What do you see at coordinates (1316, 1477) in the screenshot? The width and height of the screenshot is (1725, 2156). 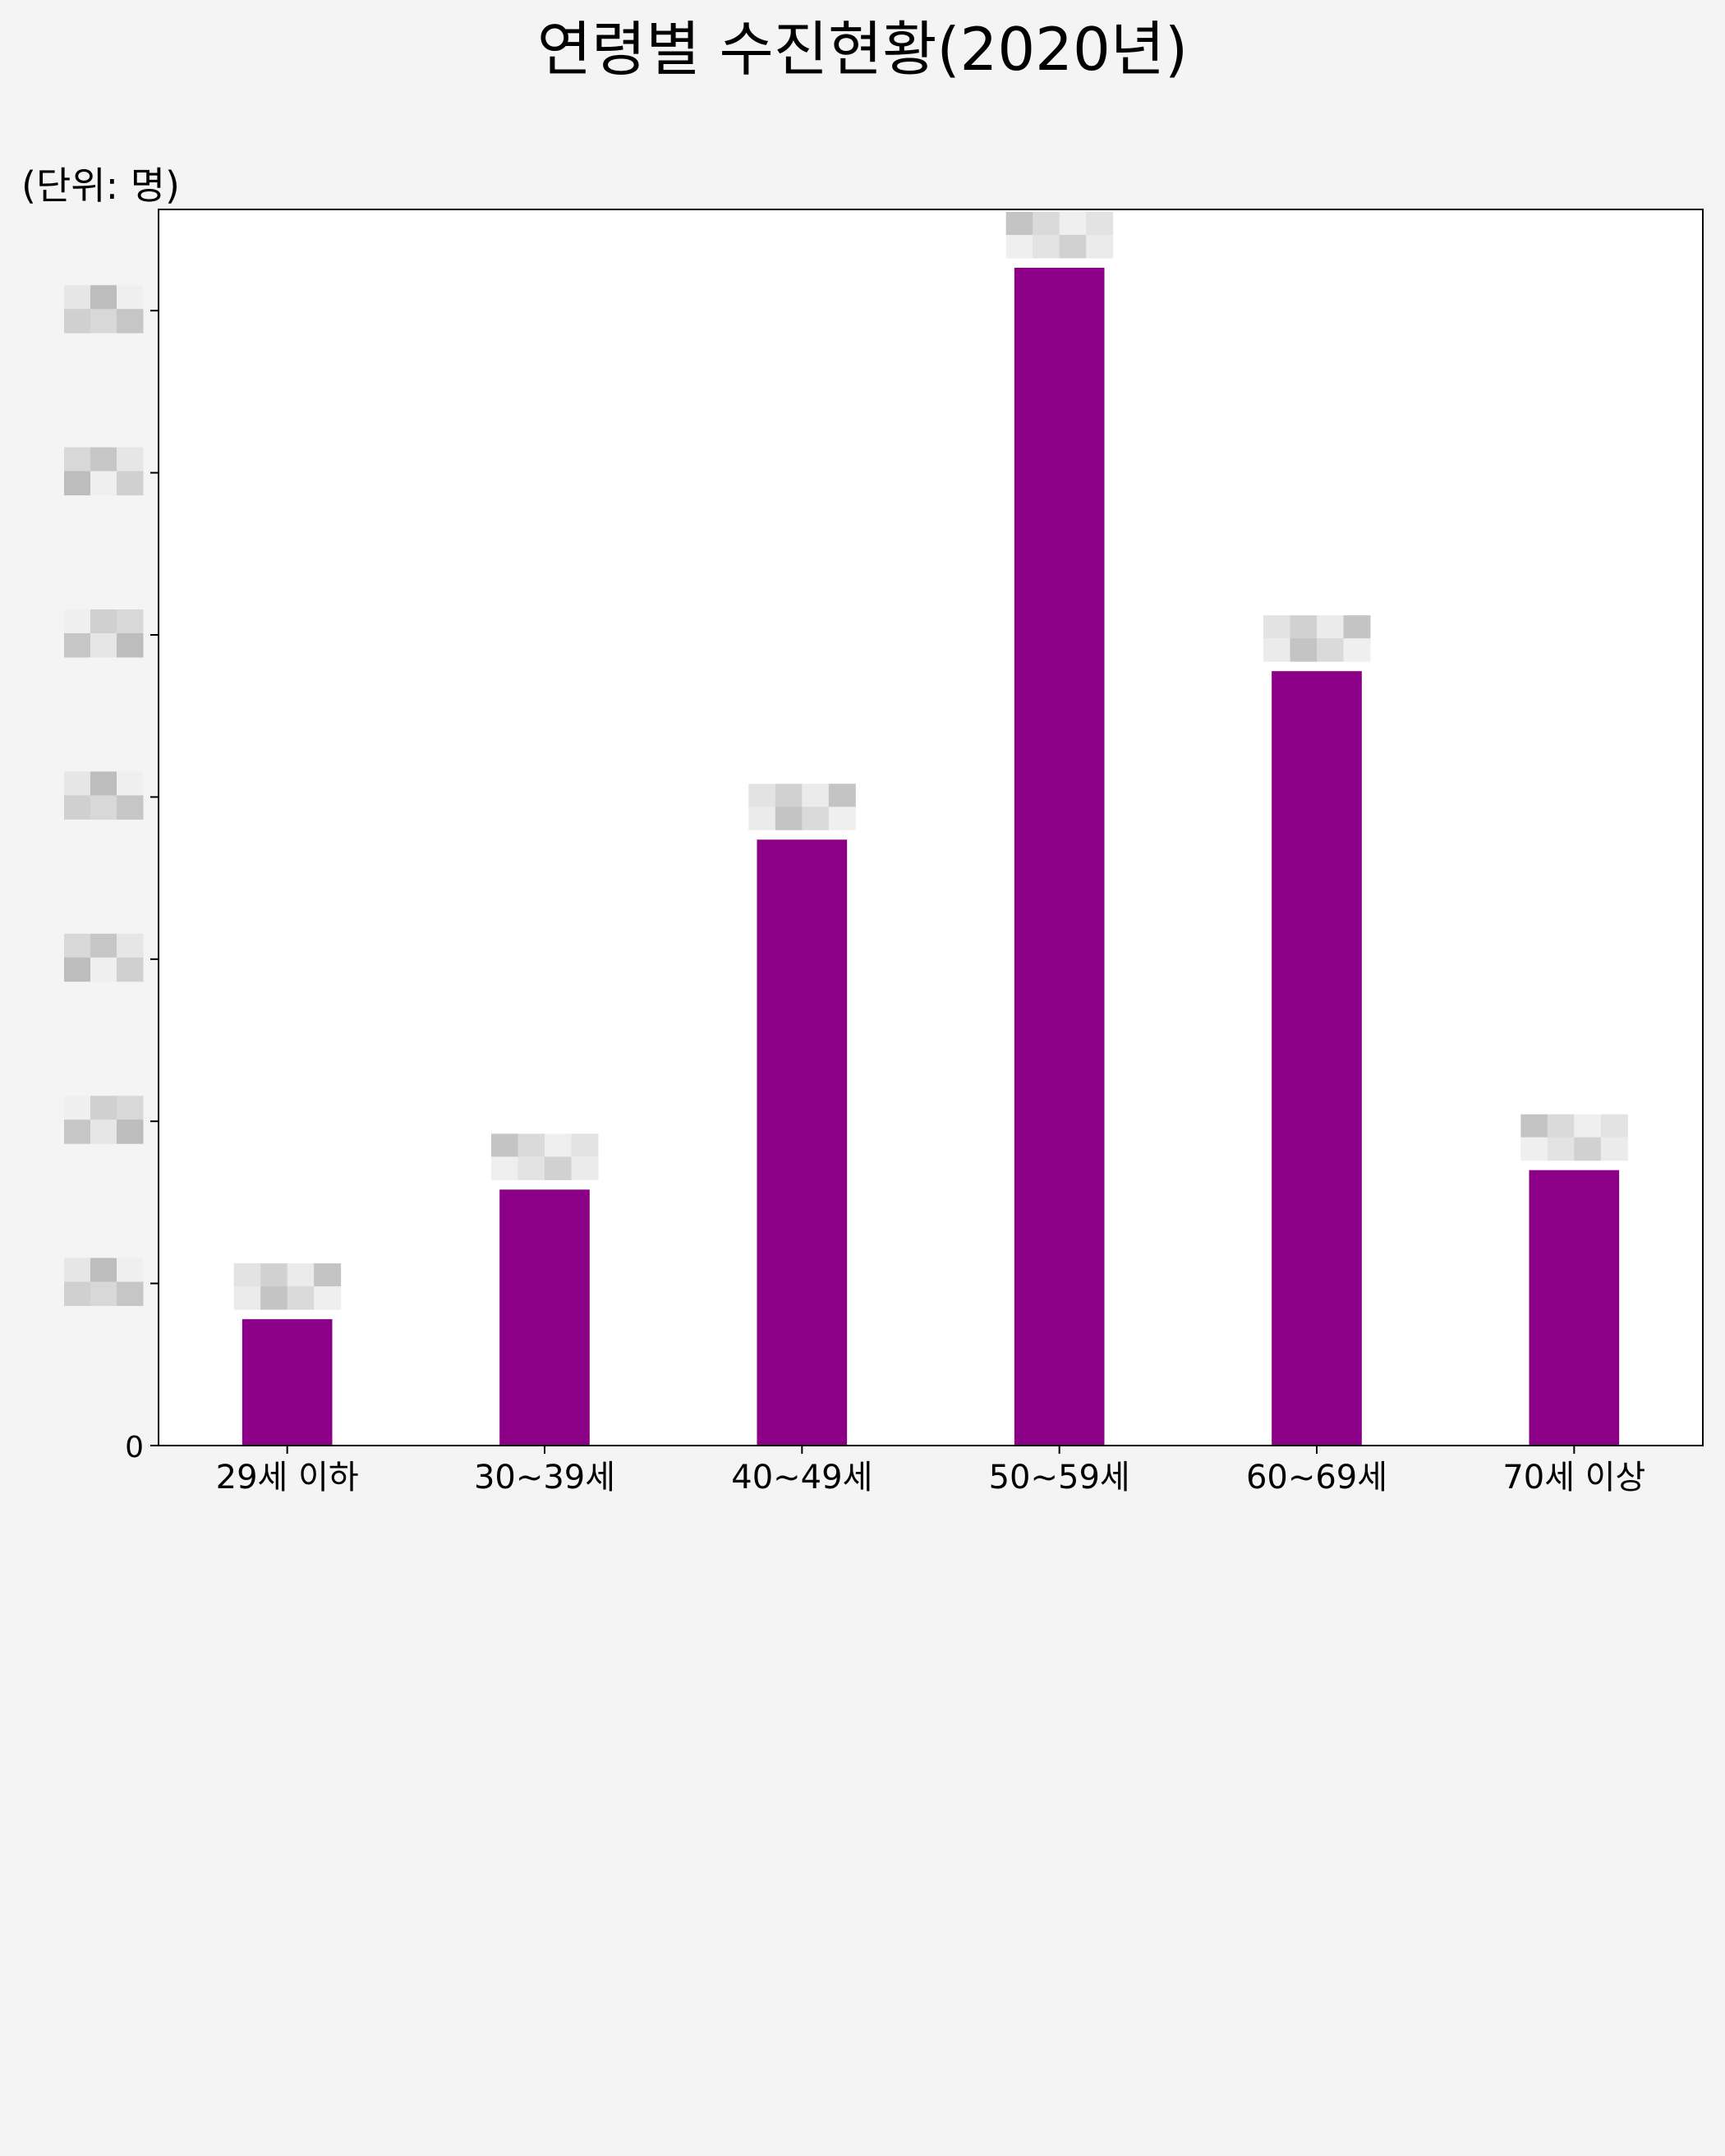 I see `x-tick-label: 60~69세` at bounding box center [1316, 1477].